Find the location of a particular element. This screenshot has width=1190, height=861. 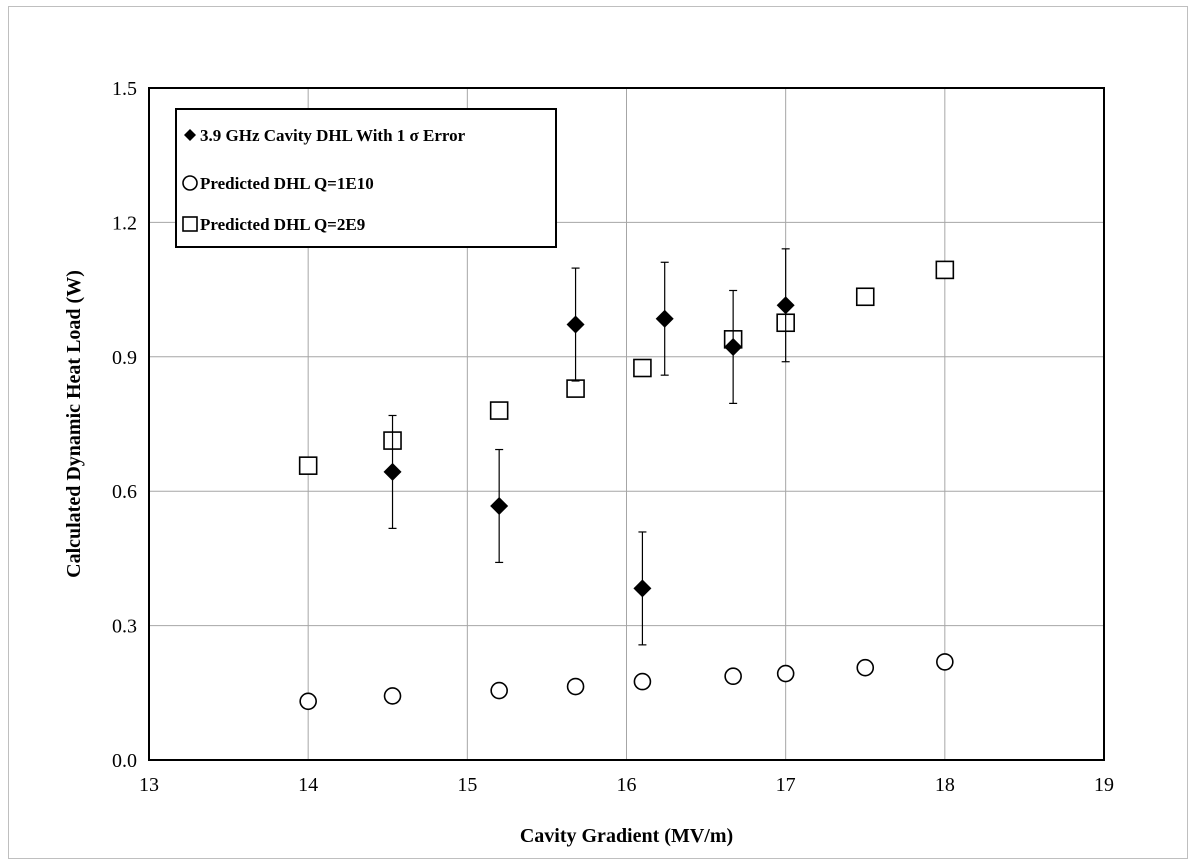

legend-diamond-marker is located at coordinates (190, 135).